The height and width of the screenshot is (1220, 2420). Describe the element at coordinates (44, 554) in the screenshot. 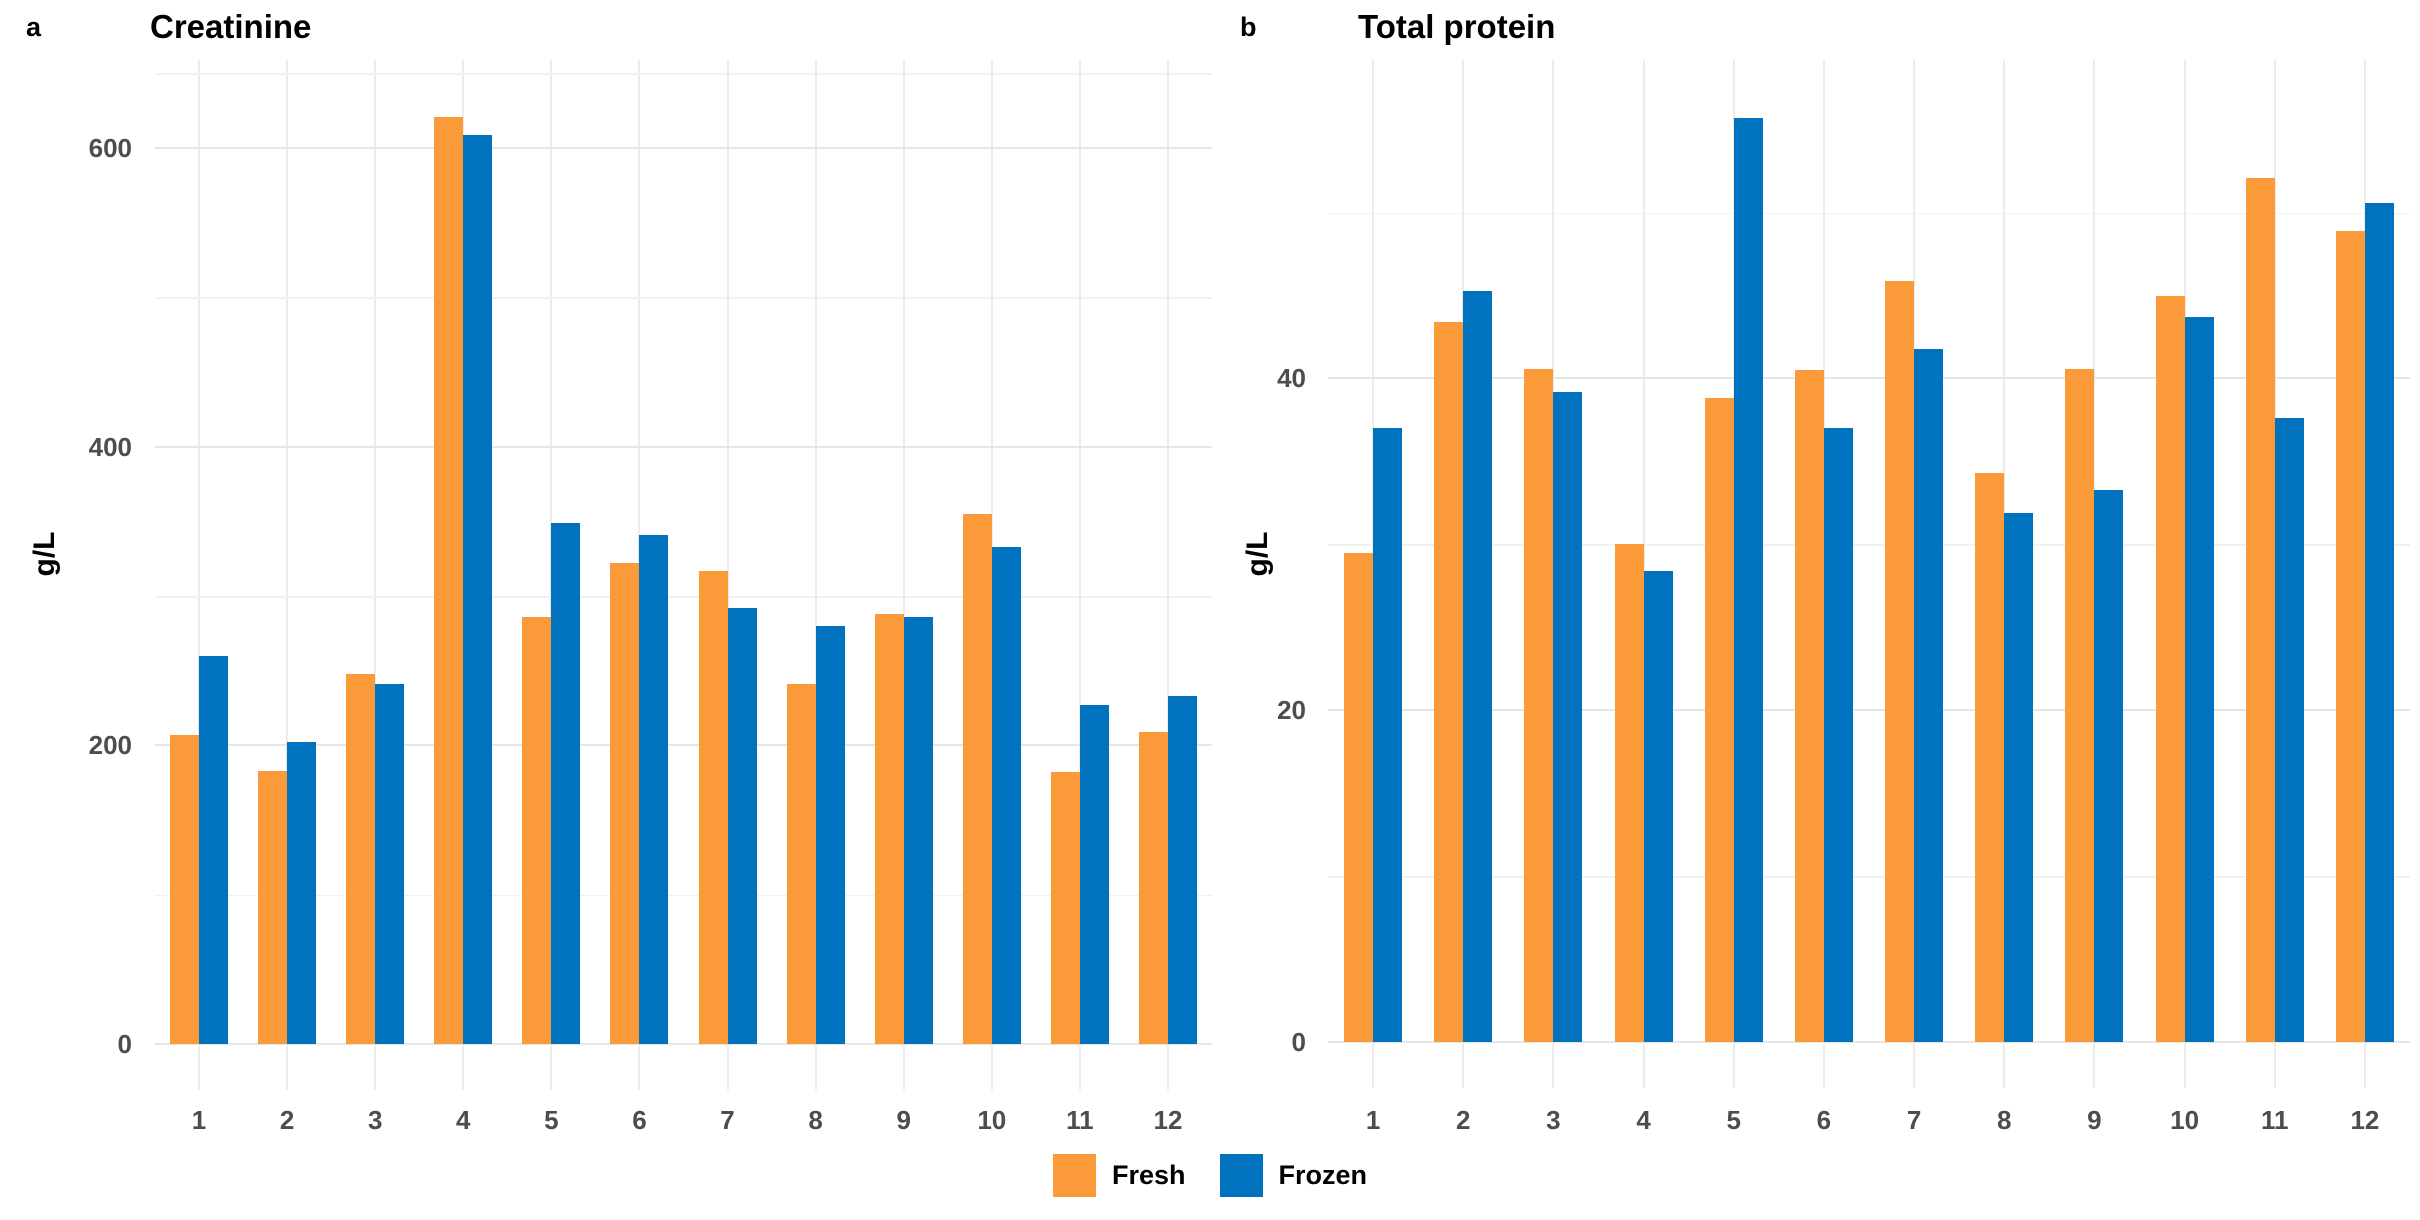

I see `panel-a-y-axis-title: g/L` at that location.